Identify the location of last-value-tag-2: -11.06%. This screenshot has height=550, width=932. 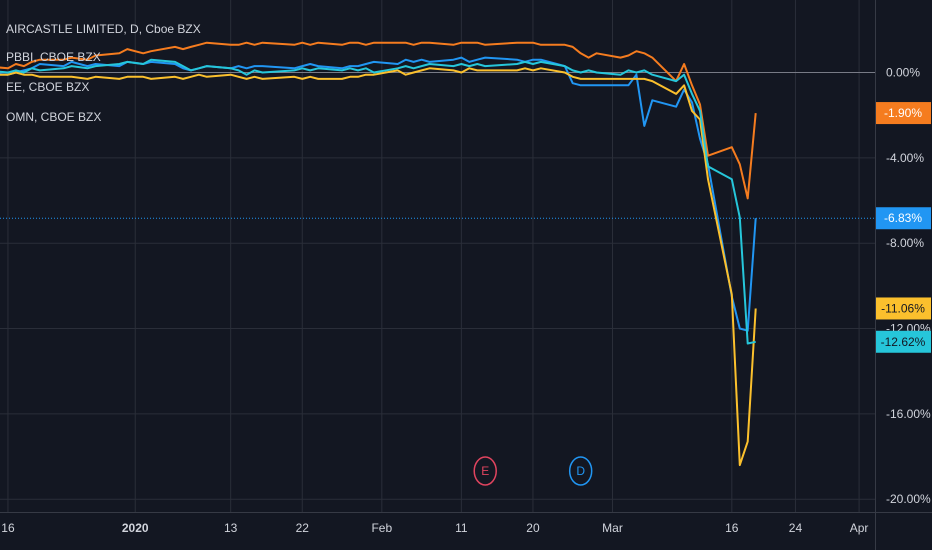
(903, 308).